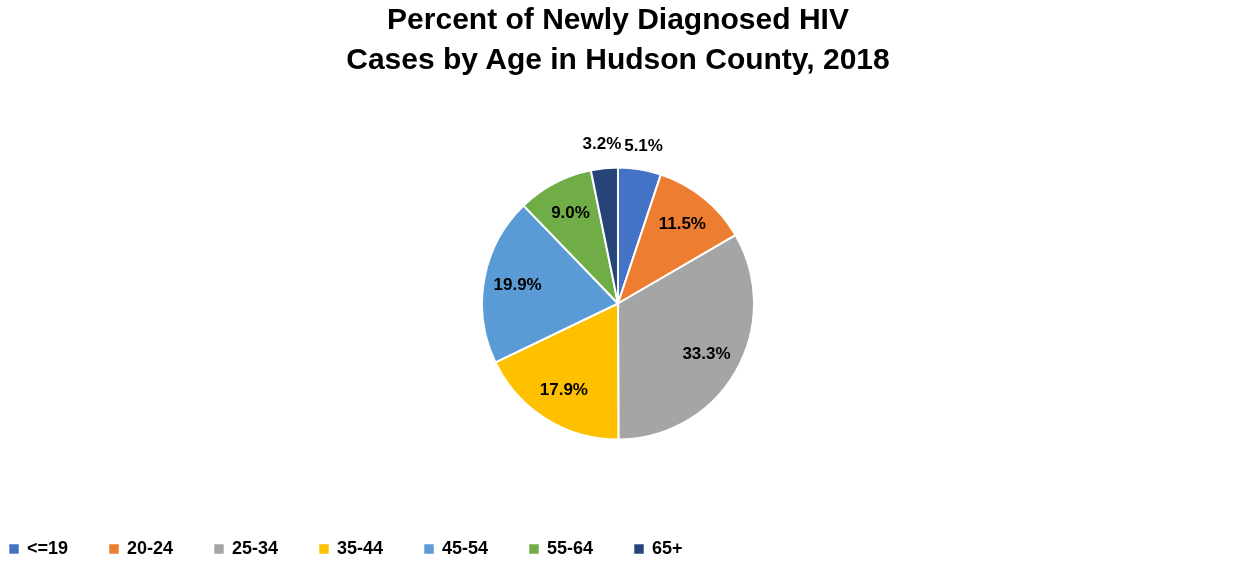 The width and height of the screenshot is (1236, 563). I want to click on data-label: 11.5%, so click(682, 224).